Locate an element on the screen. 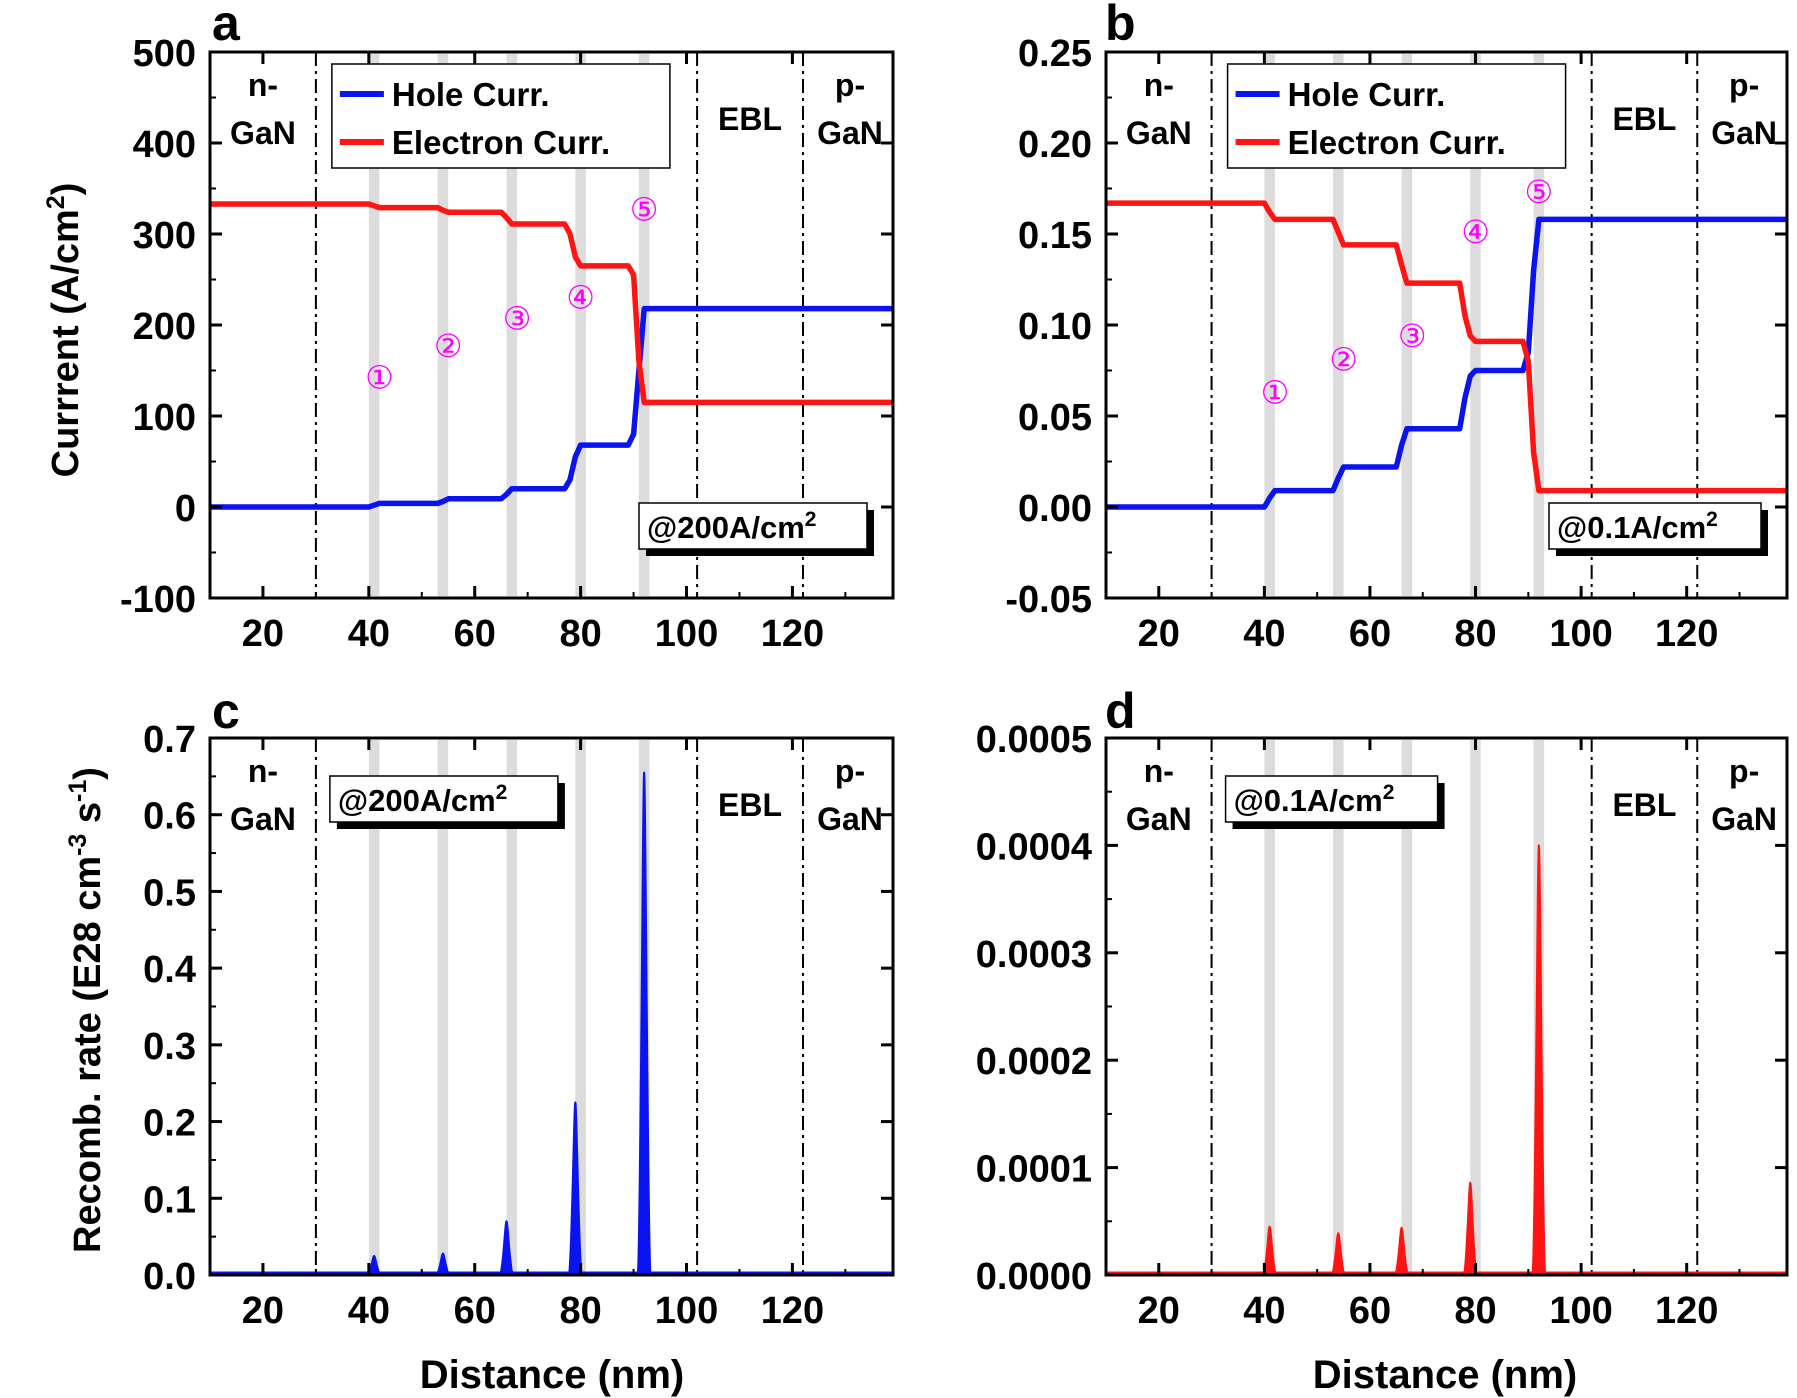 The image size is (1797, 1398). ytick-label: 0.7 is located at coordinates (169, 740).